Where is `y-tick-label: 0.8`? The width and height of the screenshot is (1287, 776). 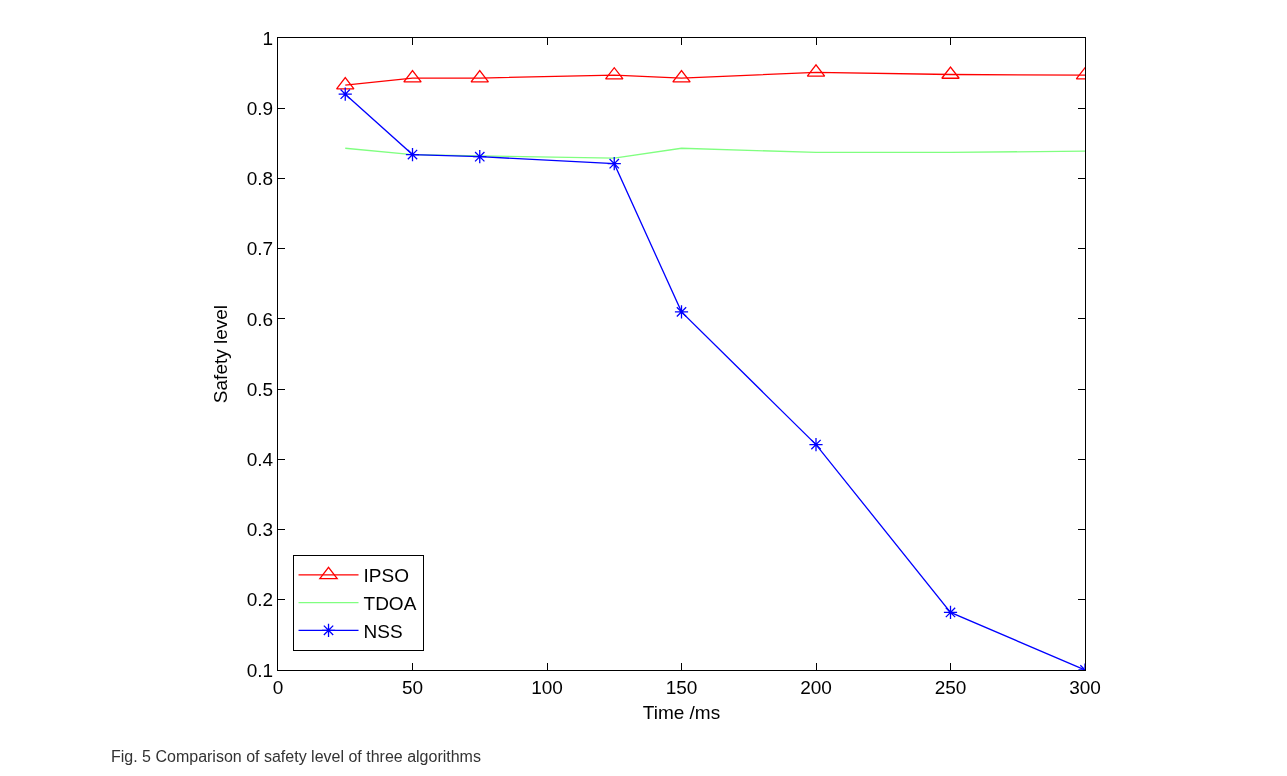 y-tick-label: 0.8 is located at coordinates (260, 179).